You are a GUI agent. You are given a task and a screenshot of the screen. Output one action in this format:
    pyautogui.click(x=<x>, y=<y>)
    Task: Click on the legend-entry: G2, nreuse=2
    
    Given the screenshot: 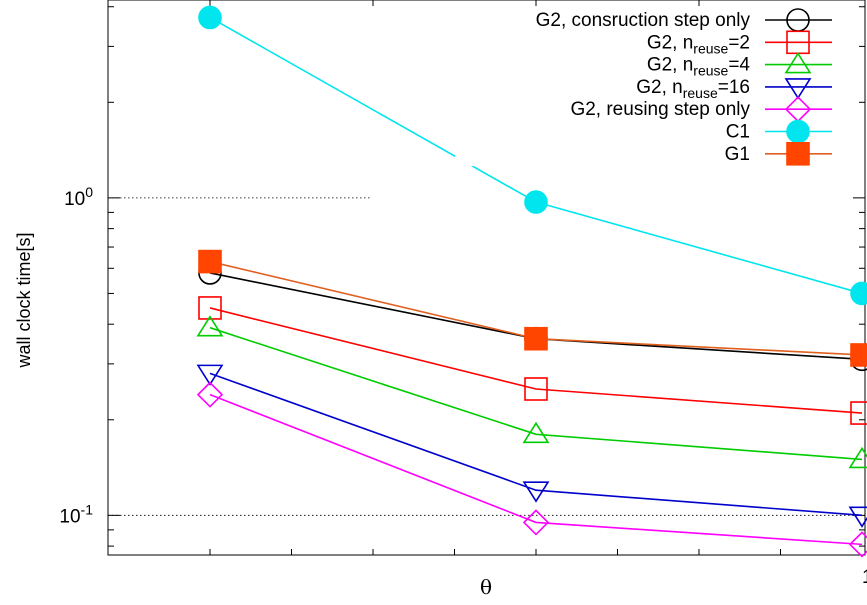 What is the action you would take?
    pyautogui.click(x=739, y=43)
    